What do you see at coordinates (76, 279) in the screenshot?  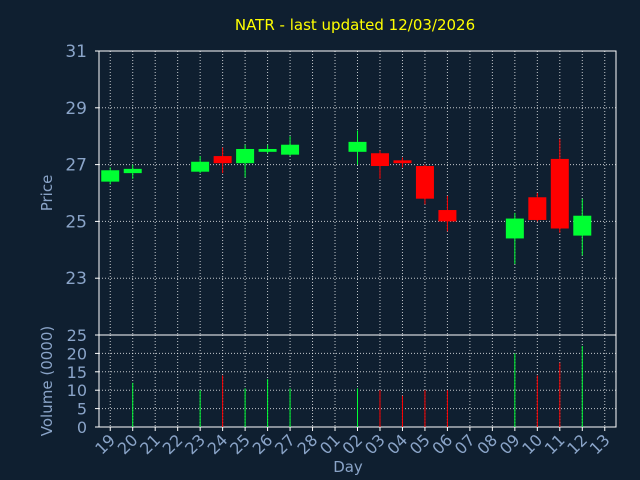 I see `price-tick-label: 23` at bounding box center [76, 279].